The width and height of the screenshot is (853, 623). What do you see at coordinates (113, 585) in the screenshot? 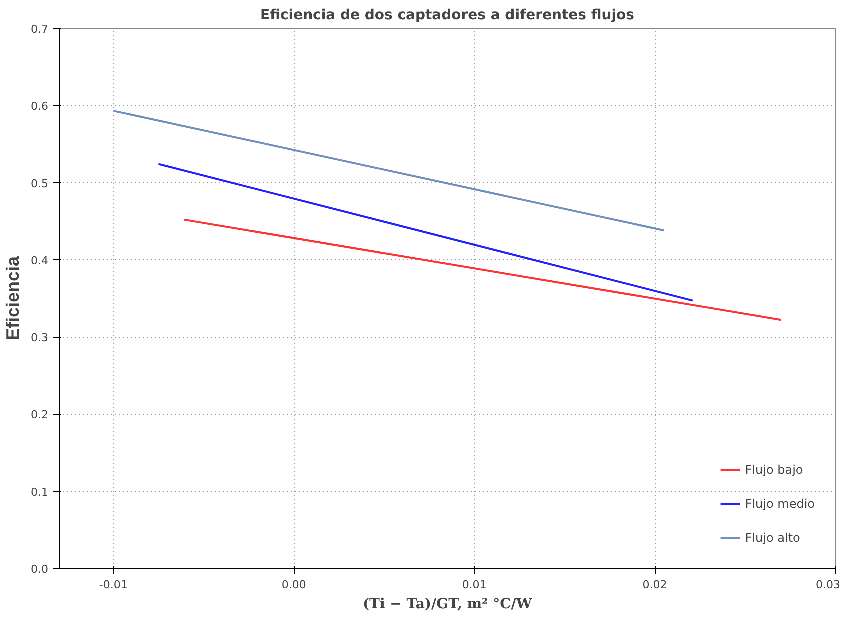
I see `x-tick-label: -0.01` at bounding box center [113, 585].